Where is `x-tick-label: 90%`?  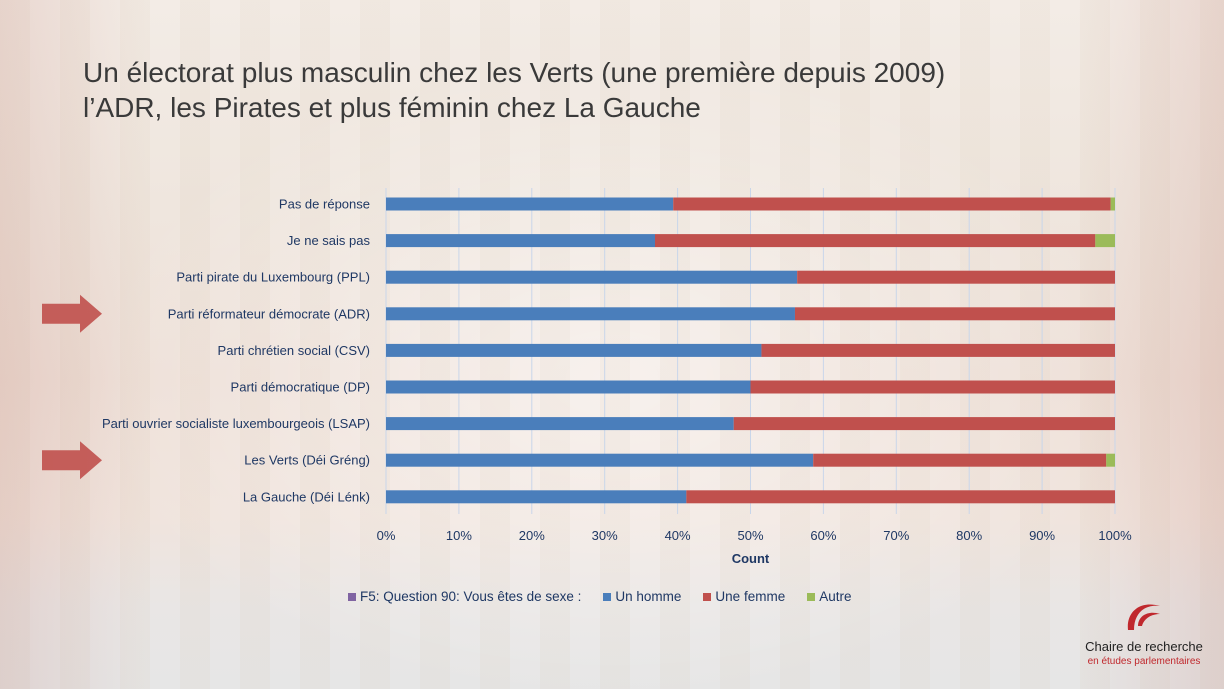
x-tick-label: 90% is located at coordinates (1042, 535).